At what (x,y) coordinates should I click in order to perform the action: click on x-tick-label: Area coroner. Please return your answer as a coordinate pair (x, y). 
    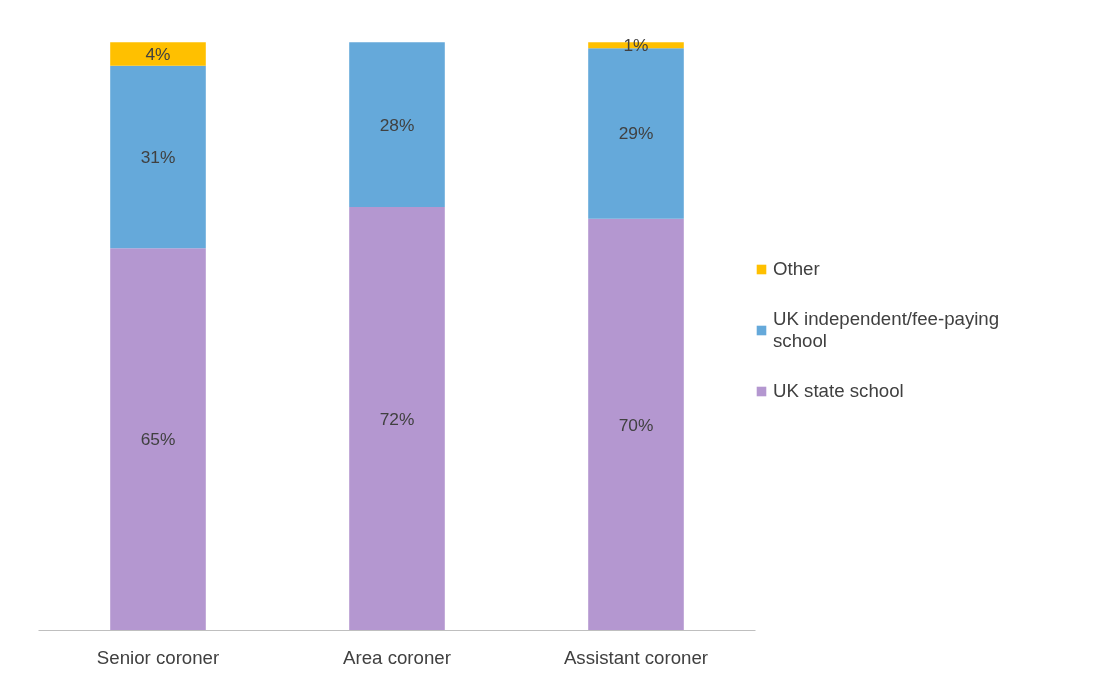
    Looking at the image, I should click on (397, 657).